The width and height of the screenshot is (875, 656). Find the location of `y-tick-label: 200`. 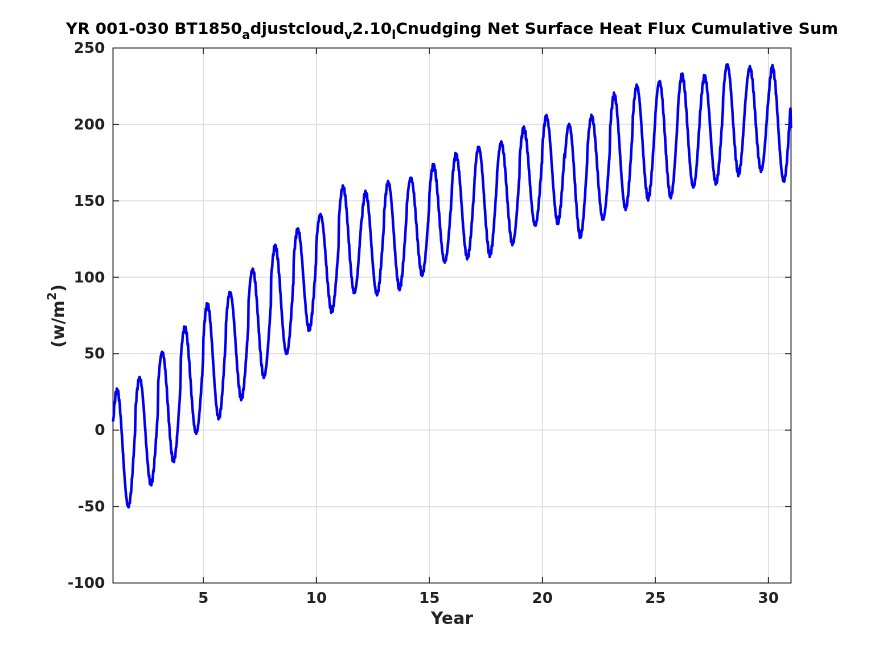

y-tick-label: 200 is located at coordinates (89, 124).